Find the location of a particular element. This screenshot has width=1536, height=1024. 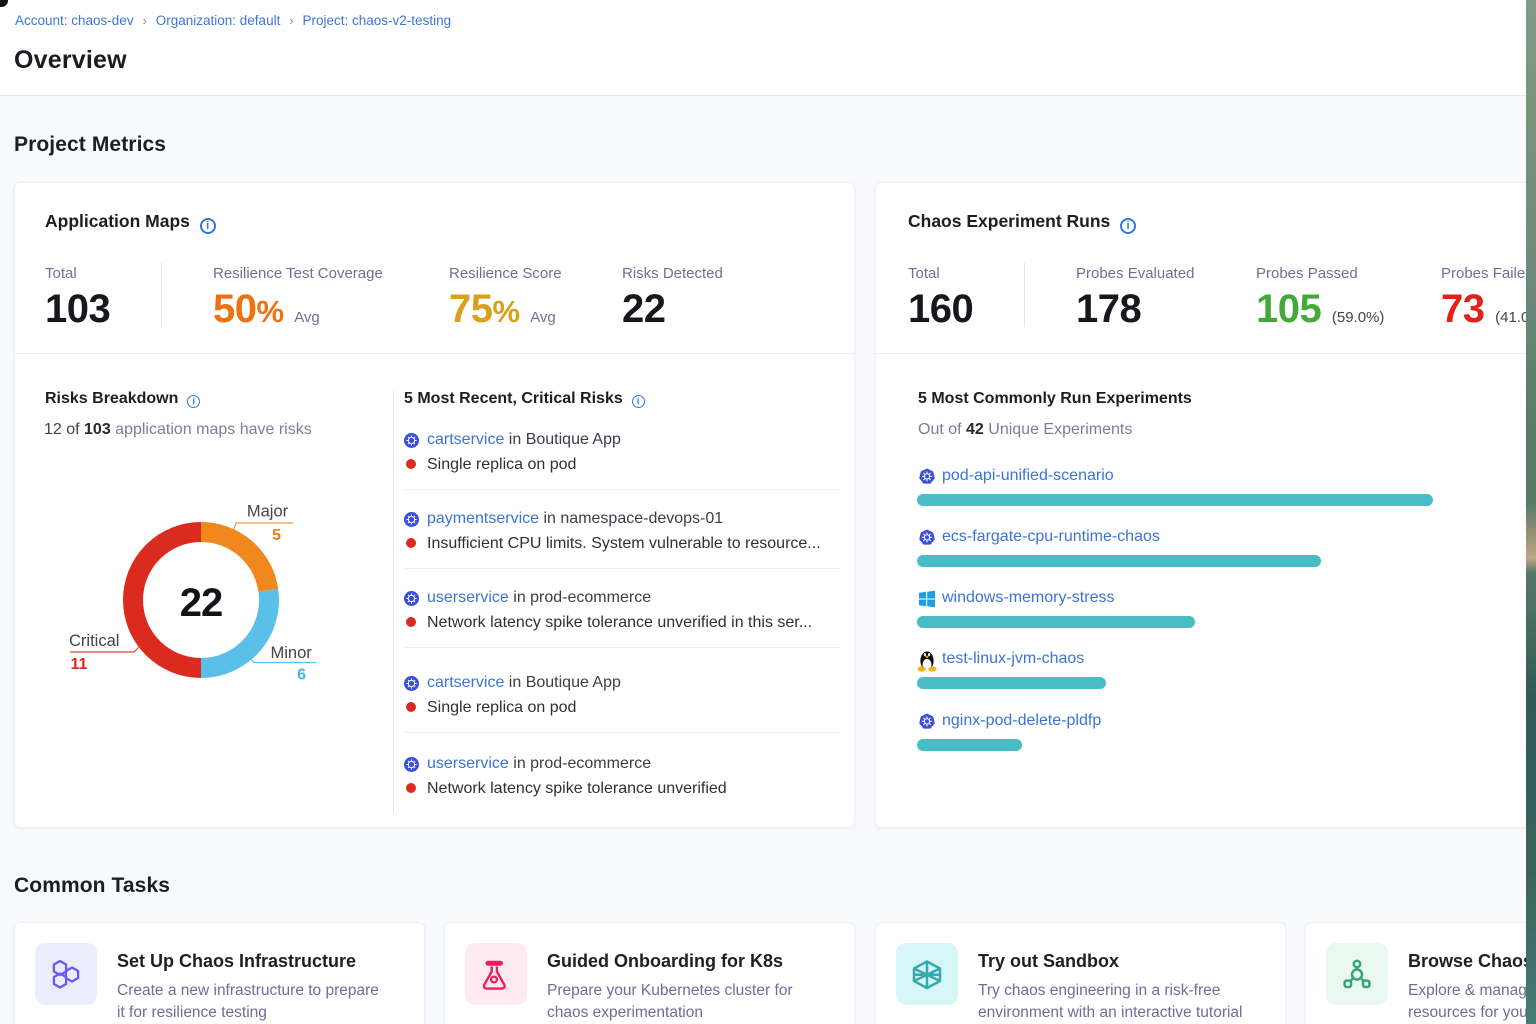

svg-text: Major is located at coordinates (268, 512).